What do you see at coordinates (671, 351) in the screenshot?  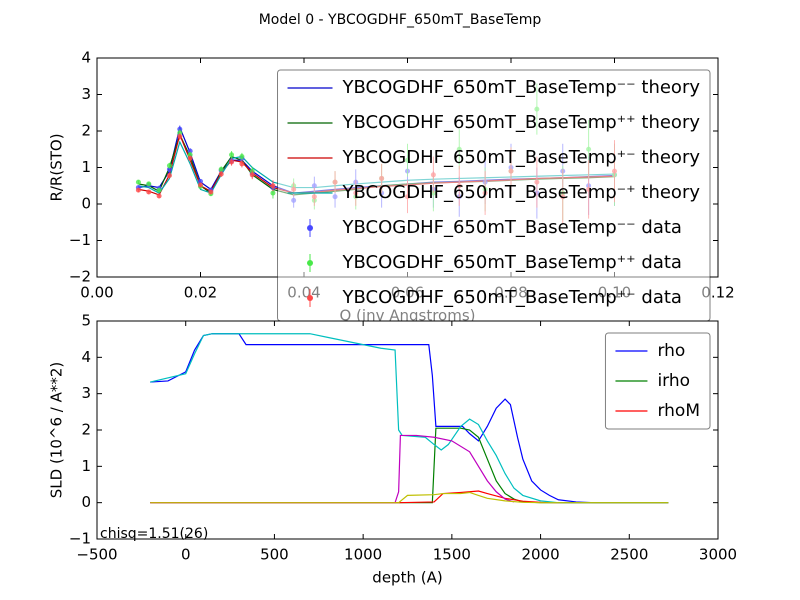 I see `legend-label: rho` at bounding box center [671, 351].